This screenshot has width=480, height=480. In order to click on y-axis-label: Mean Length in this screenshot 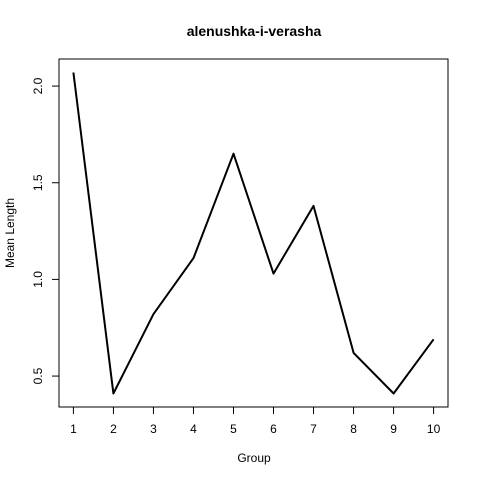, I will do `click(10, 233)`.